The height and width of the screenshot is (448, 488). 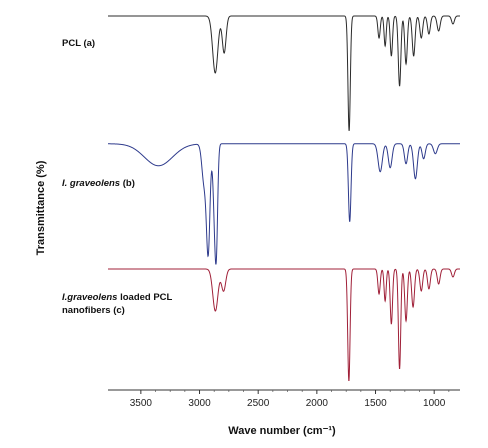 What do you see at coordinates (89, 297) in the screenshot?
I see `series-label-part: I.graveolens` at bounding box center [89, 297].